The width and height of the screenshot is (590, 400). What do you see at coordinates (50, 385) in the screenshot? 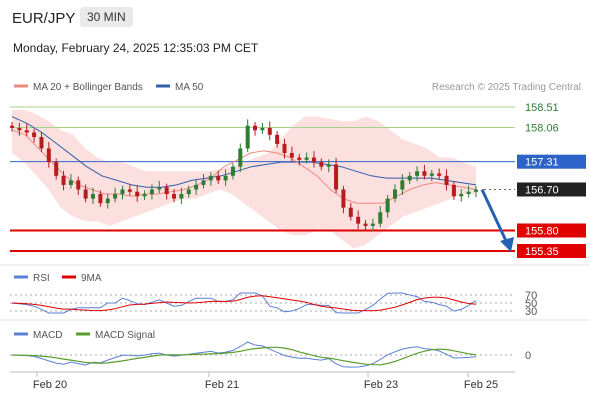
I see `x-tick-label: Feb 20` at bounding box center [50, 385].